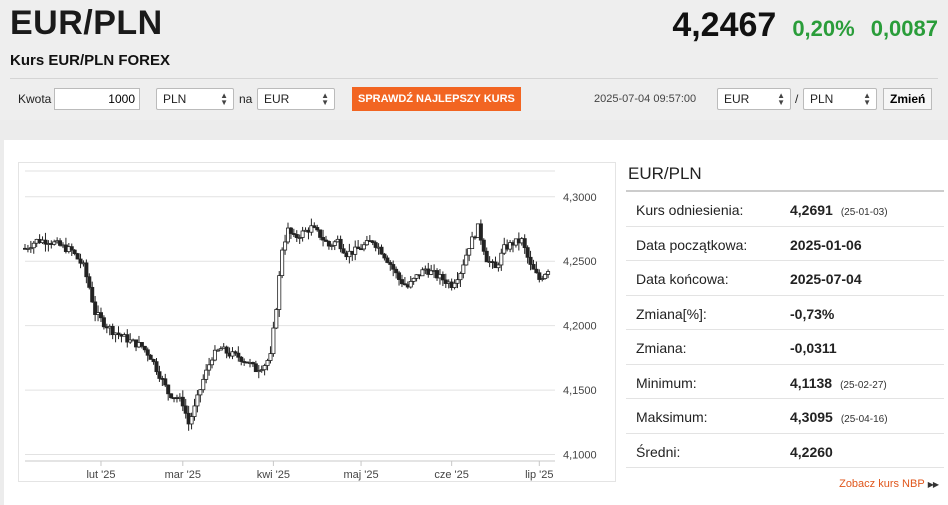 The width and height of the screenshot is (948, 505). I want to click on stat-date: (25-01-03), so click(864, 212).